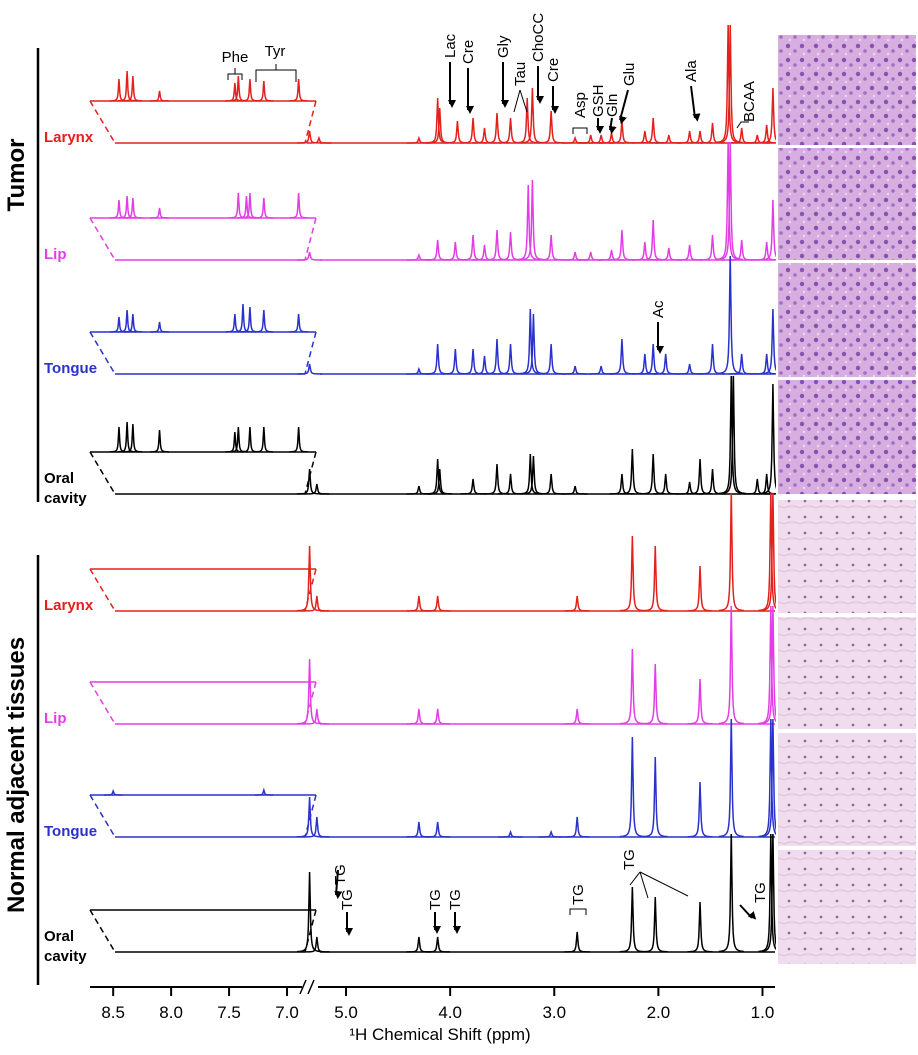 The image size is (918, 1055). What do you see at coordinates (113, 1012) in the screenshot?
I see `x-tick-label: 8.5` at bounding box center [113, 1012].